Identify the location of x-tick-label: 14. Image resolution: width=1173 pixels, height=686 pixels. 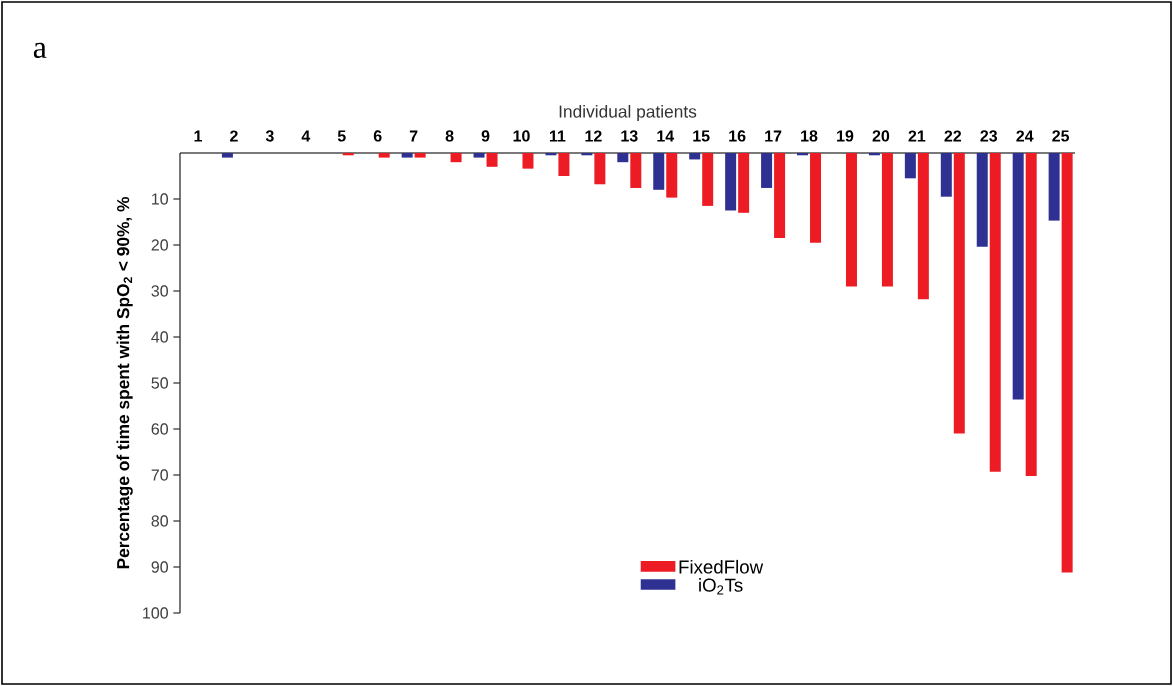
(666, 136).